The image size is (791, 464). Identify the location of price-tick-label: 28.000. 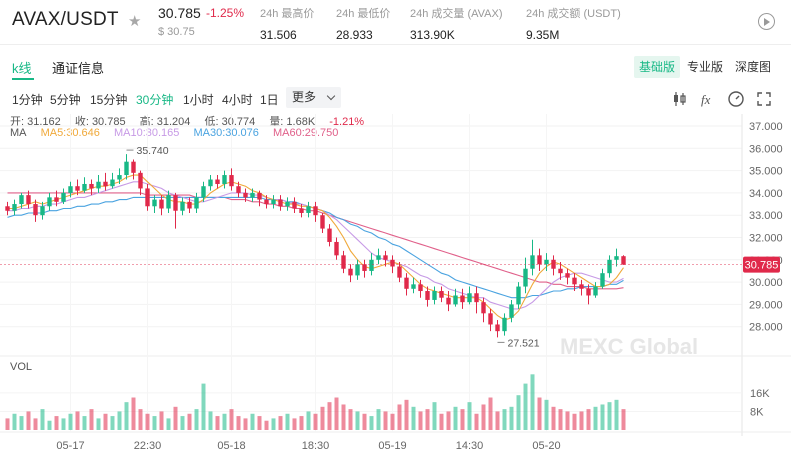
(766, 328).